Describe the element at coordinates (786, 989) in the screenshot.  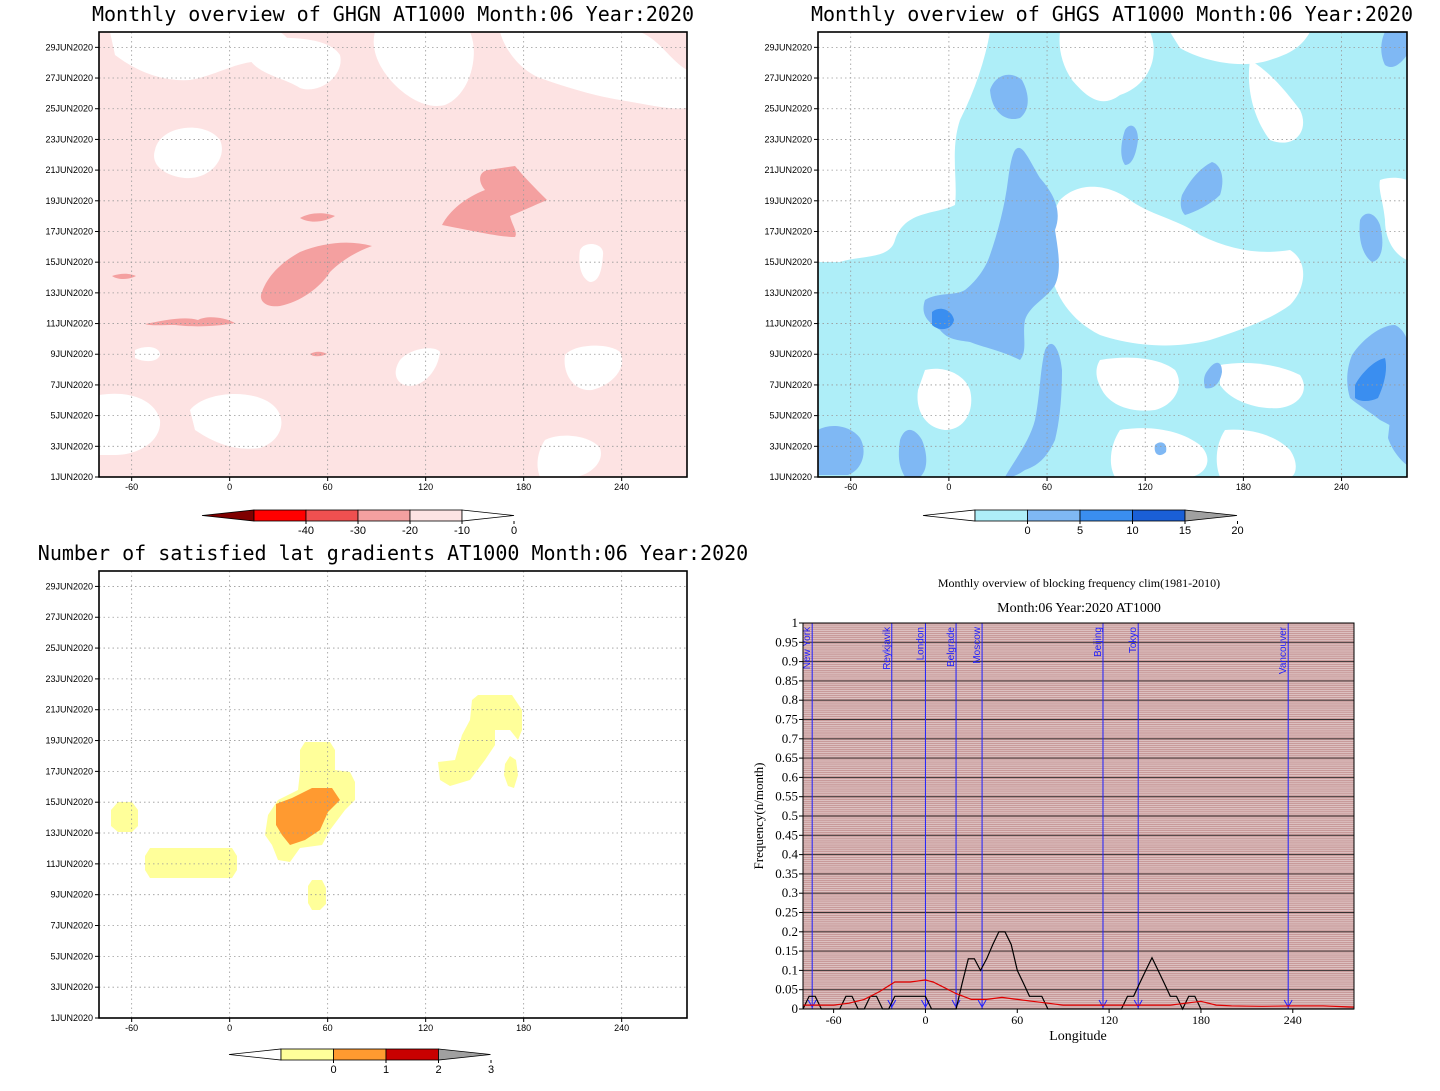
I see `freq-y-tick-label: 0.05` at that location.